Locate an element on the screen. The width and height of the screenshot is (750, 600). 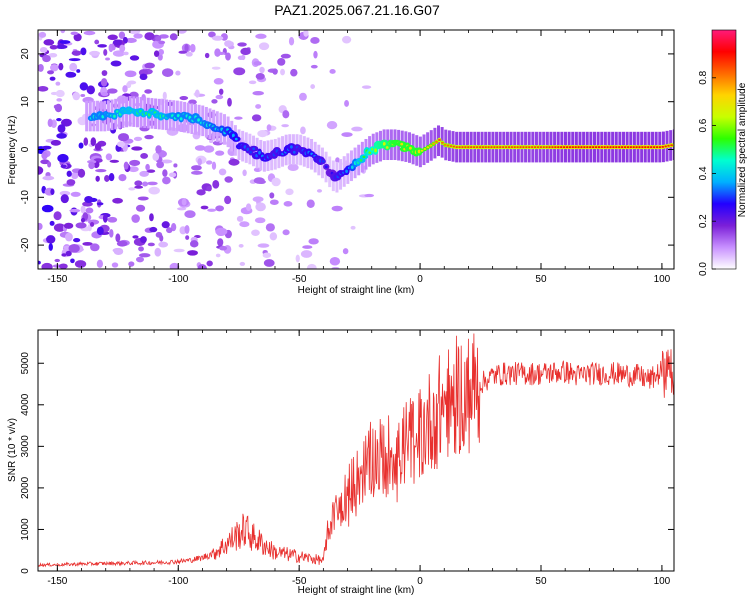
y-tick-label: 10 is located at coordinates (25, 102).